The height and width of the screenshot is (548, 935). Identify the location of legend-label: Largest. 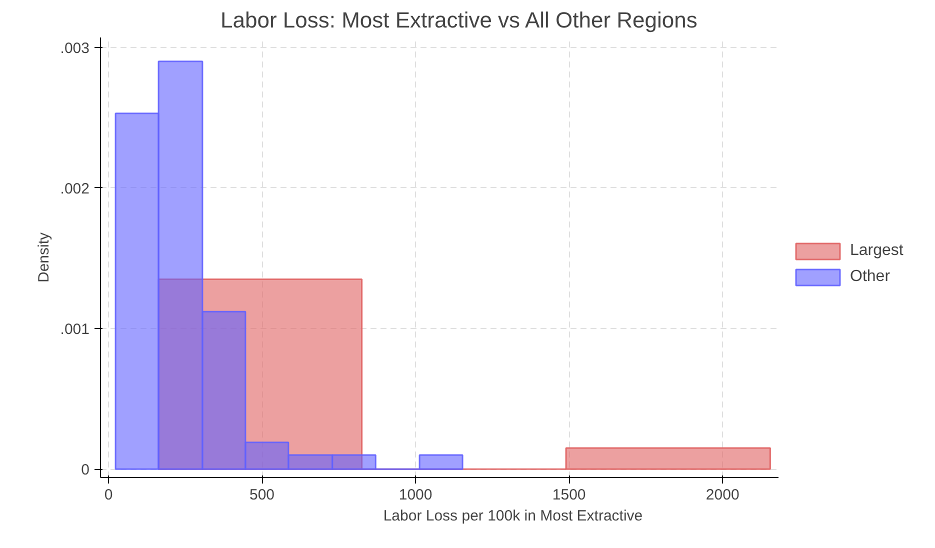
(877, 251).